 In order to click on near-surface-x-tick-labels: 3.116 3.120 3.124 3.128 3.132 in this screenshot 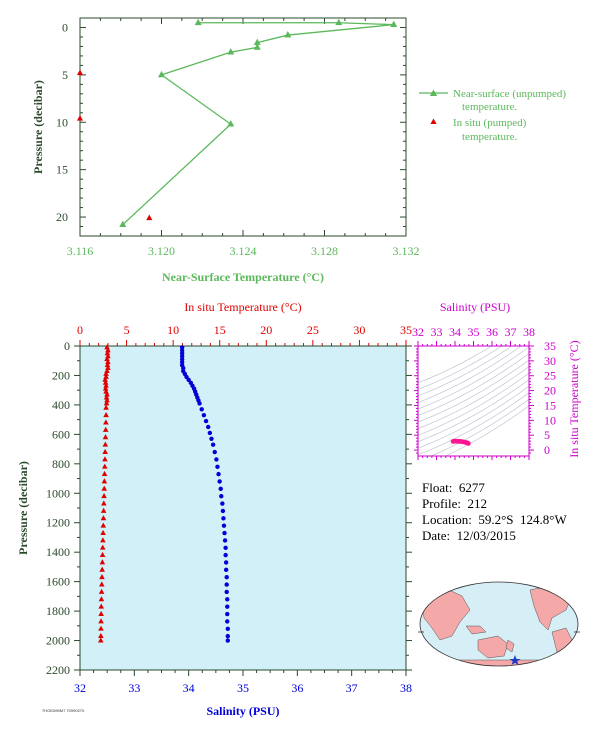, I will do `click(243, 251)`.